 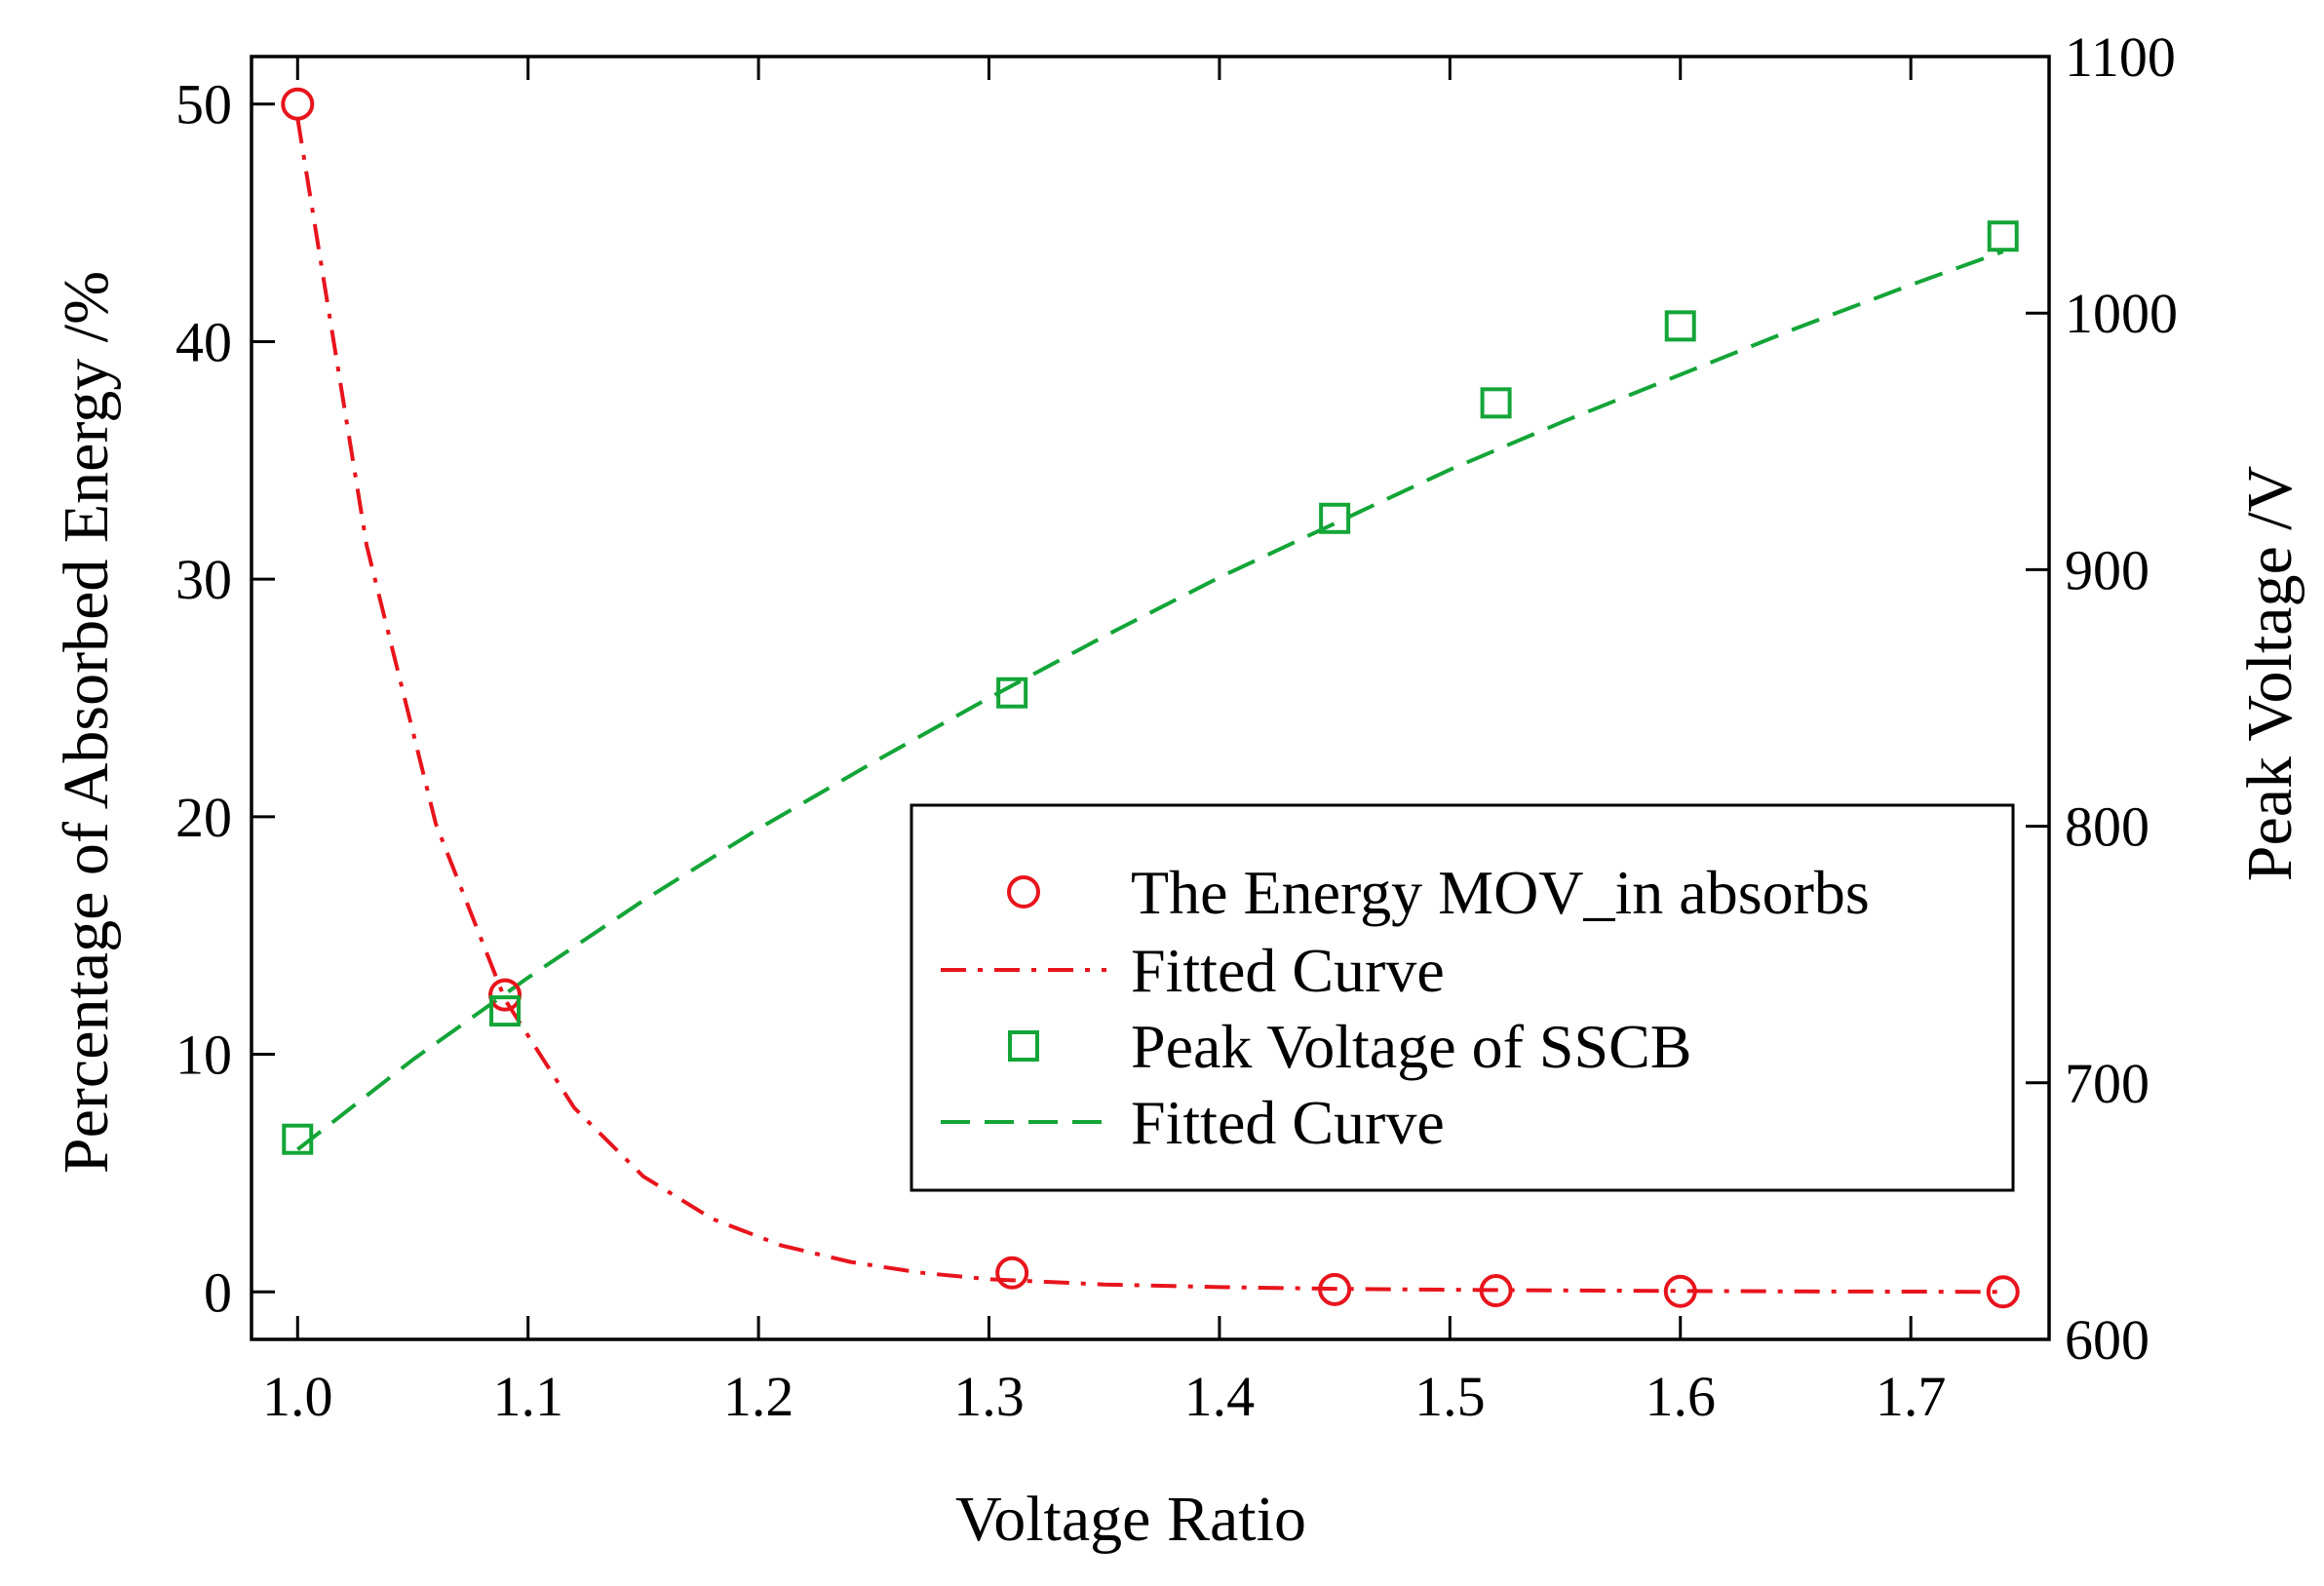 What do you see at coordinates (203, 341) in the screenshot?
I see `y-tick-label: 40` at bounding box center [203, 341].